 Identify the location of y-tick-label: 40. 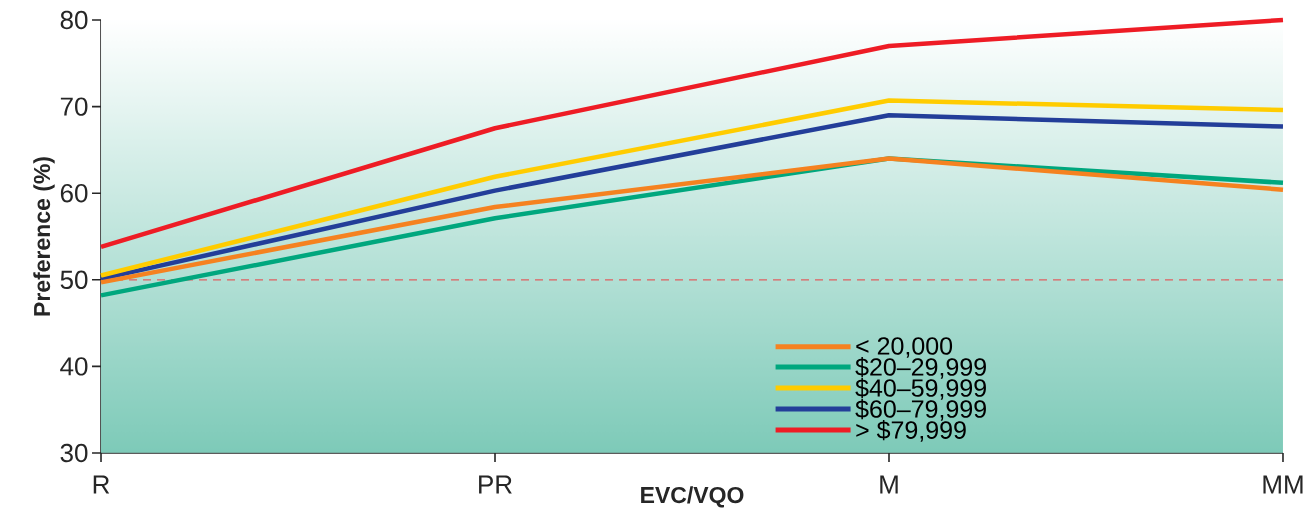
(74, 366).